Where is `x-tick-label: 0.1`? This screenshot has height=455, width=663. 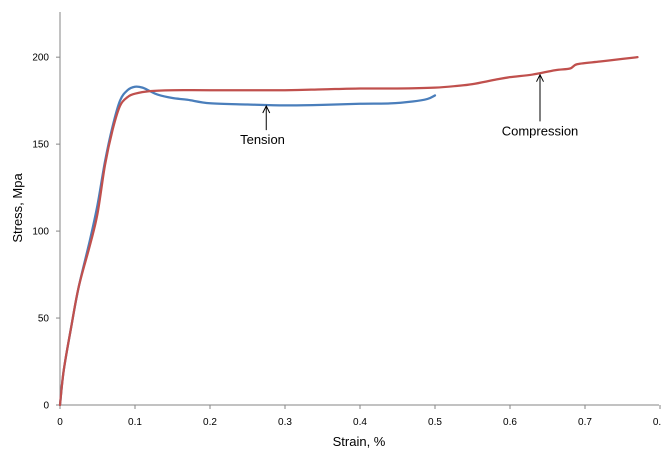 x-tick-label: 0.1 is located at coordinates (135, 422).